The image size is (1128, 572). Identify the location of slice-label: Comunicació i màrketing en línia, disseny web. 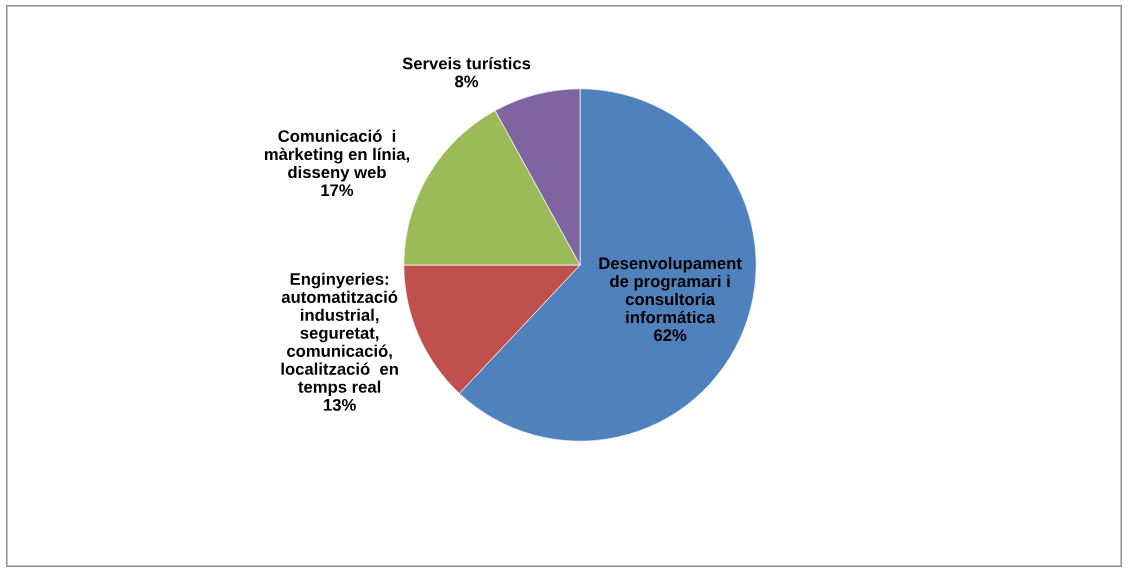
(337, 155).